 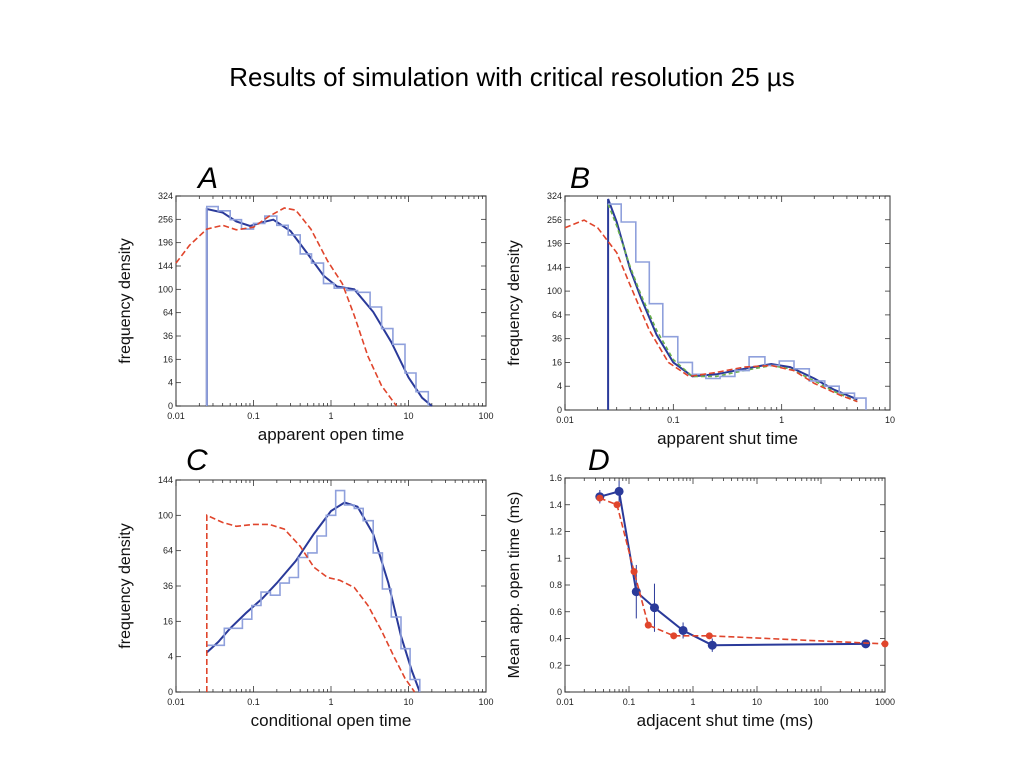 What do you see at coordinates (331, 720) in the screenshot?
I see `x-axis-label: conditional open time` at bounding box center [331, 720].